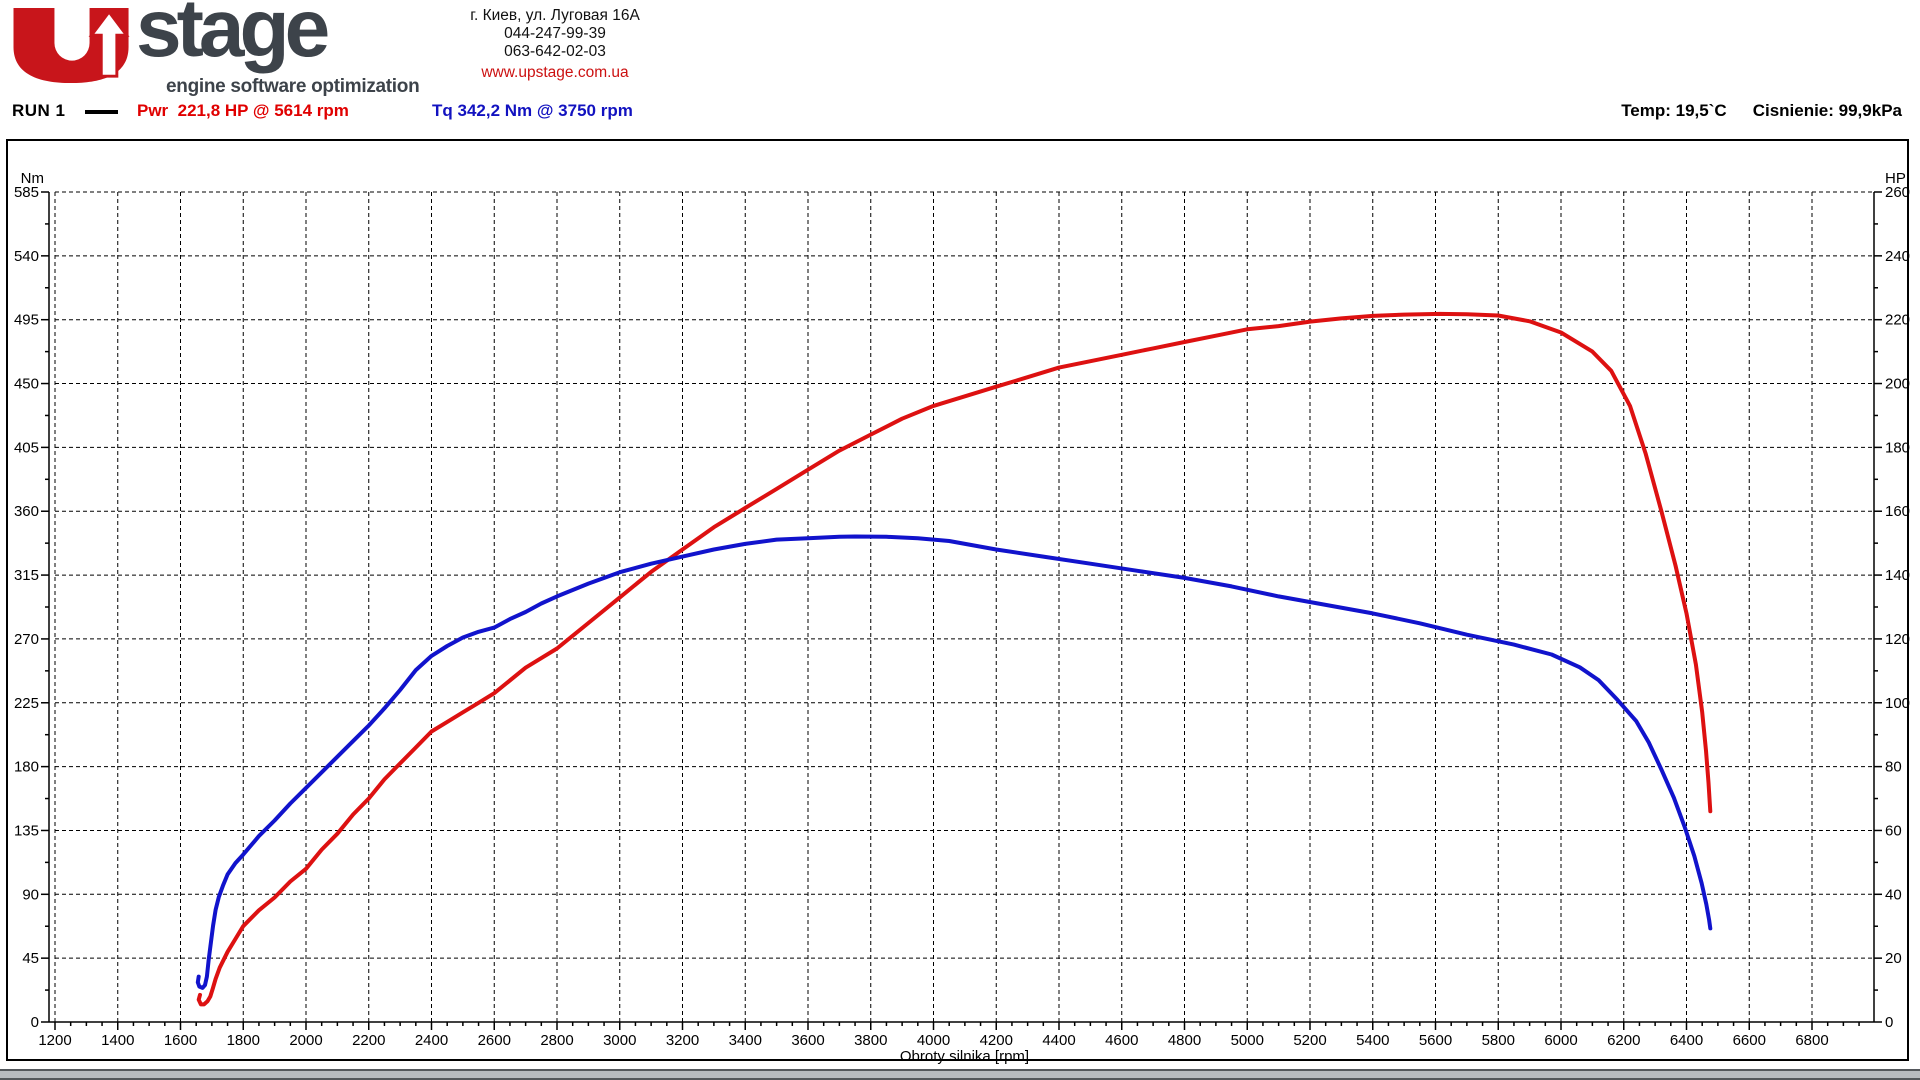  Describe the element at coordinates (243, 110) in the screenshot. I see `power-peak-readout: Pwr 221,8 HP @ 5614 rpm` at that location.